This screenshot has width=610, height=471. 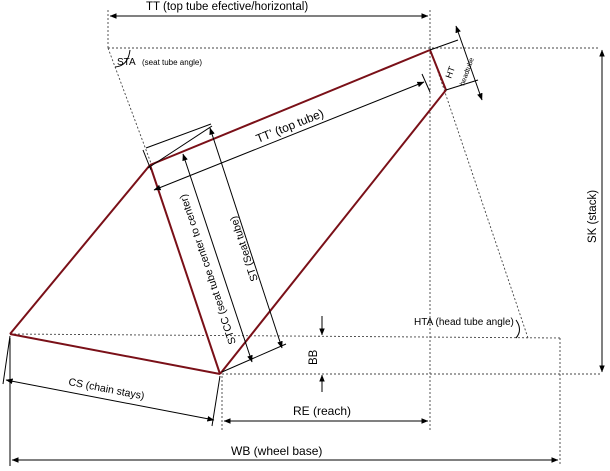 What do you see at coordinates (115, 354) in the screenshot?
I see `chain-stay` at bounding box center [115, 354].